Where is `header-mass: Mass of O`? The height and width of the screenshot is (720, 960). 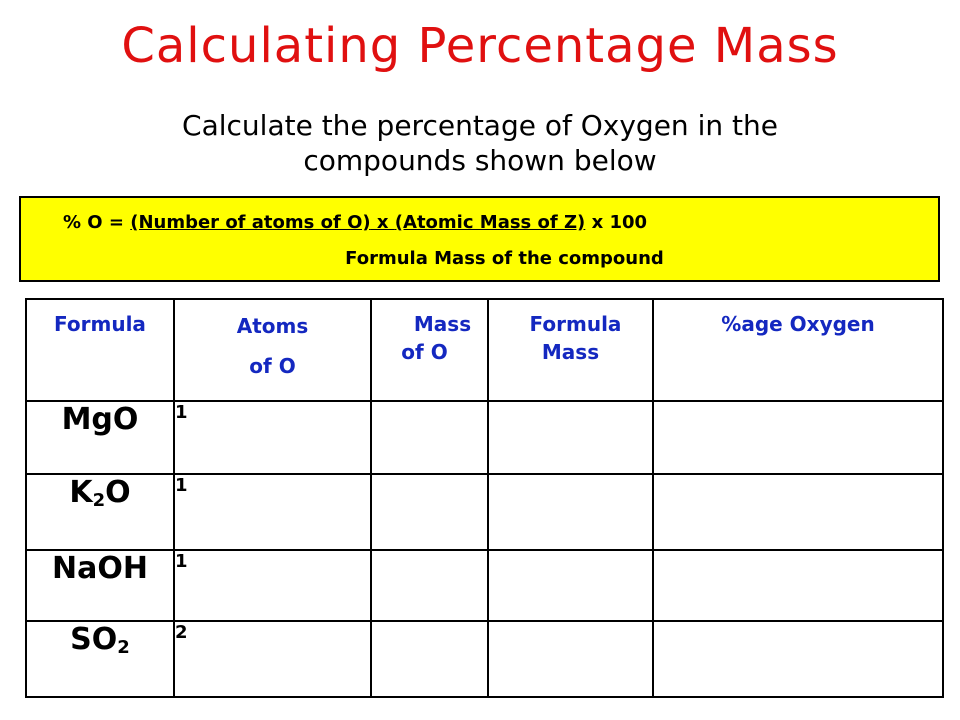
header-mass: Mass of O is located at coordinates (429, 350).